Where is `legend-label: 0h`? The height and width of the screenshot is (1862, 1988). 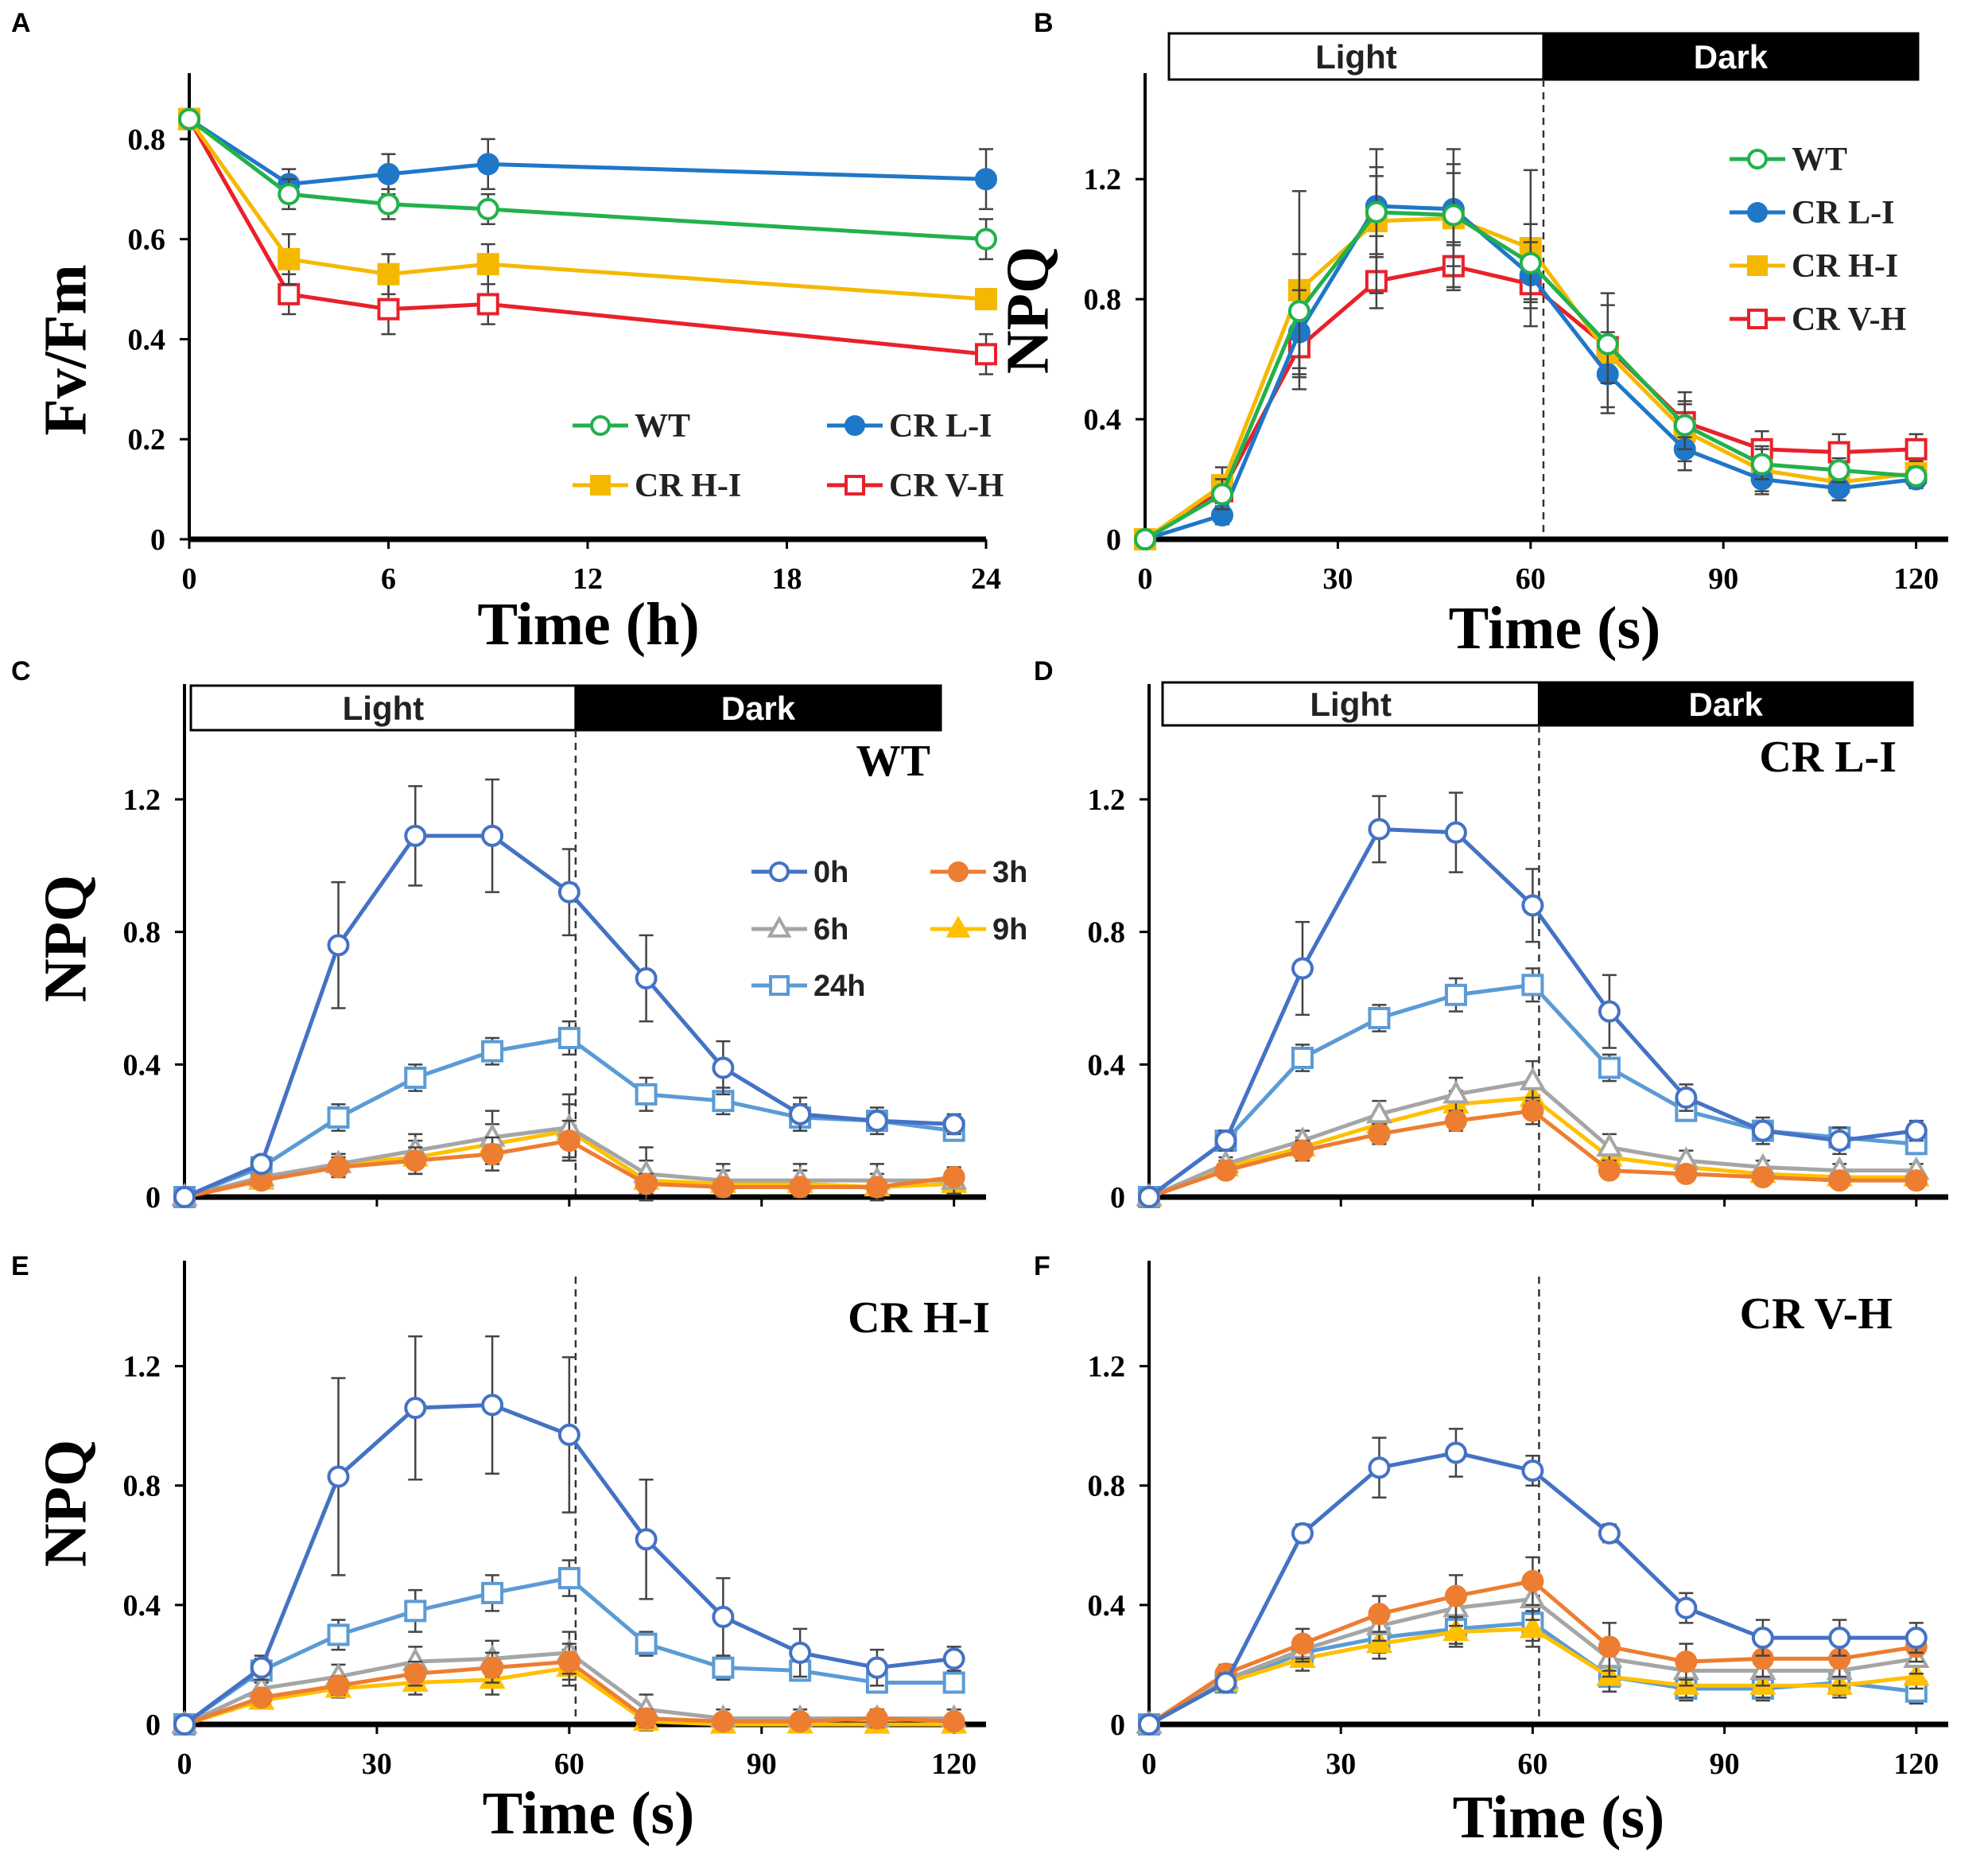 legend-label: 0h is located at coordinates (830, 872).